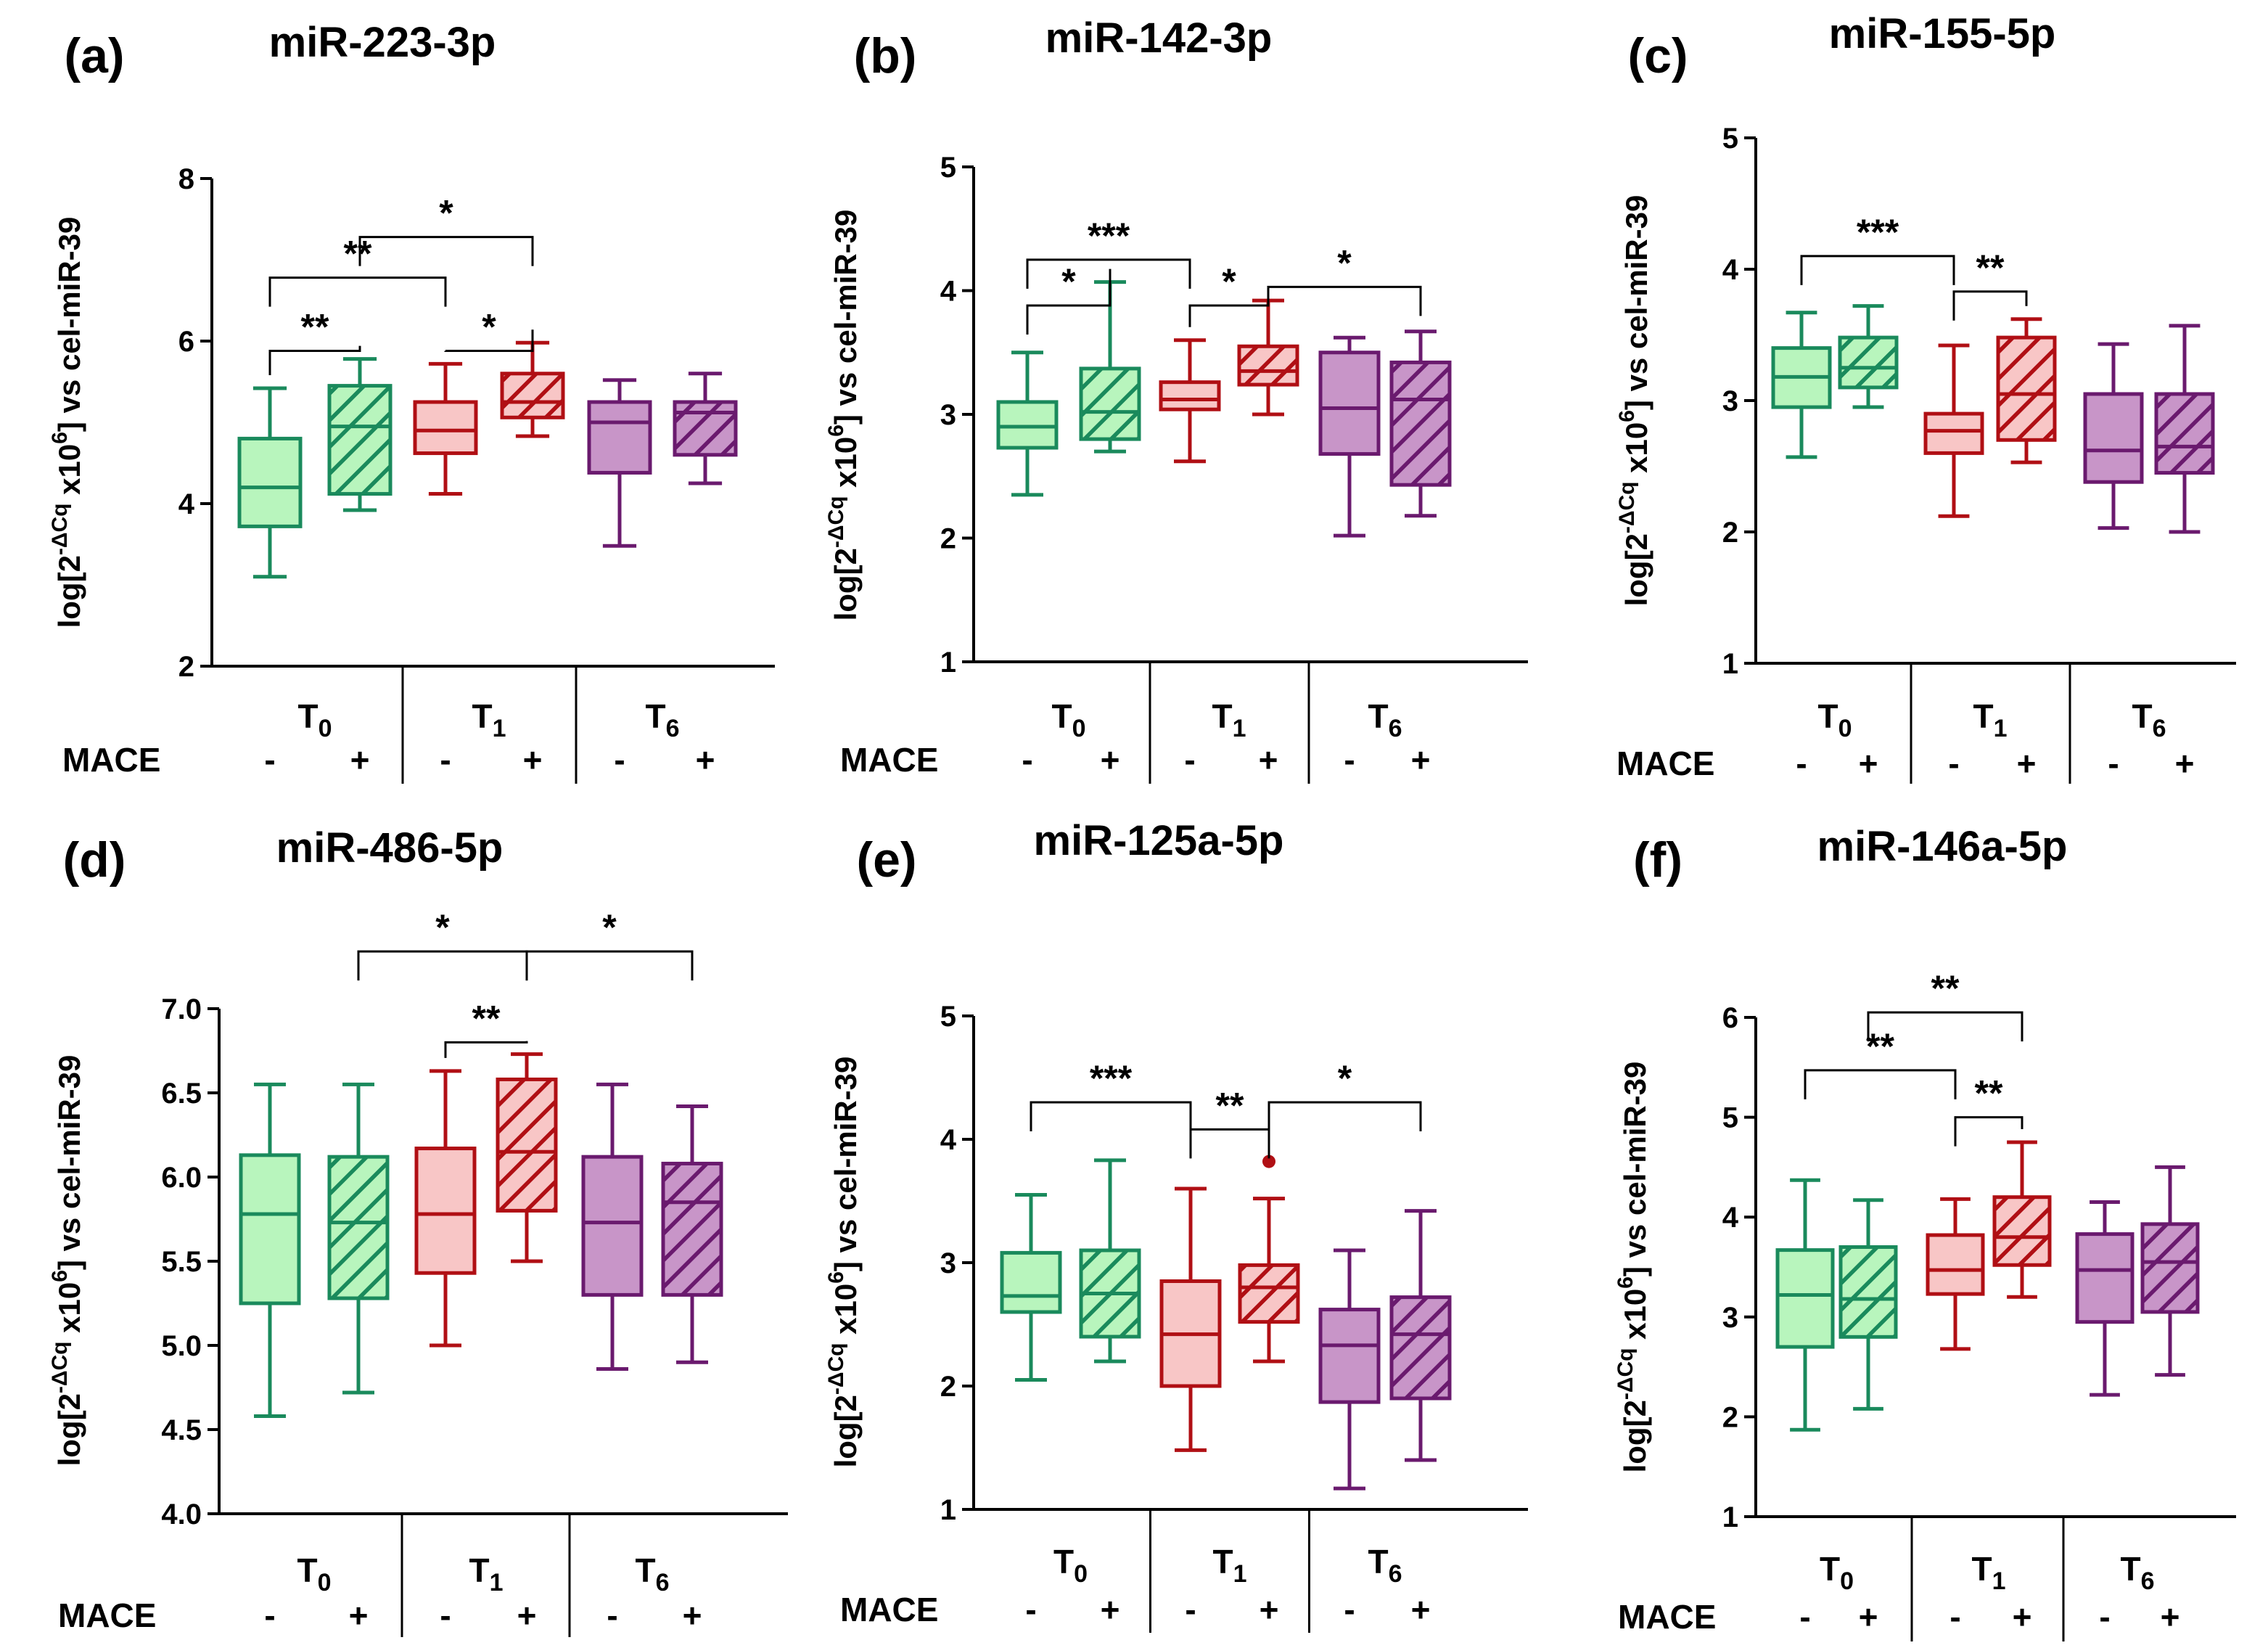 The width and height of the screenshot is (2268, 1648). What do you see at coordinates (182, 1262) in the screenshot?
I see `y-tick-label: 5.5` at bounding box center [182, 1262].